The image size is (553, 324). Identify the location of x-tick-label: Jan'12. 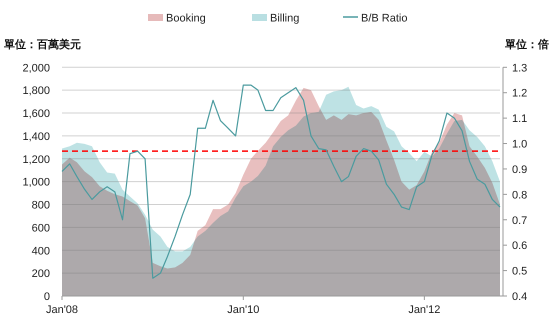
(424, 310).